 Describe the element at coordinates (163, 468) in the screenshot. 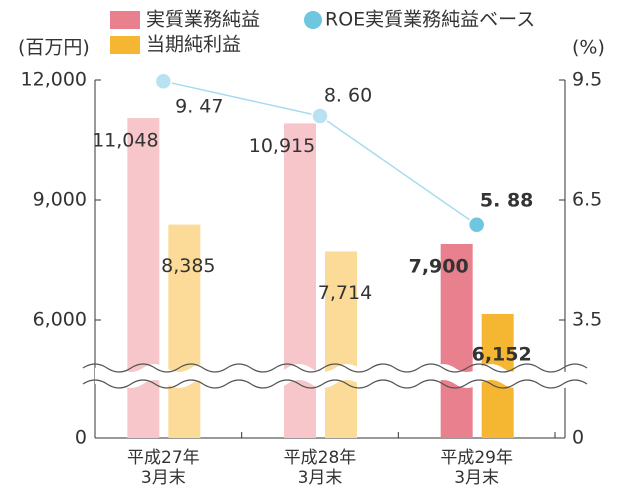

I see `x-tick-label: 平成27年 3月末` at that location.